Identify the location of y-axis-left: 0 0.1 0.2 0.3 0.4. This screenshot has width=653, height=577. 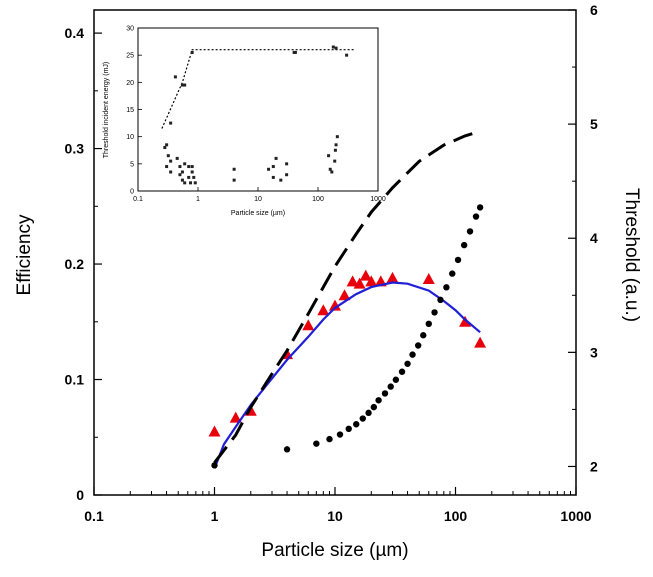
(83, 264).